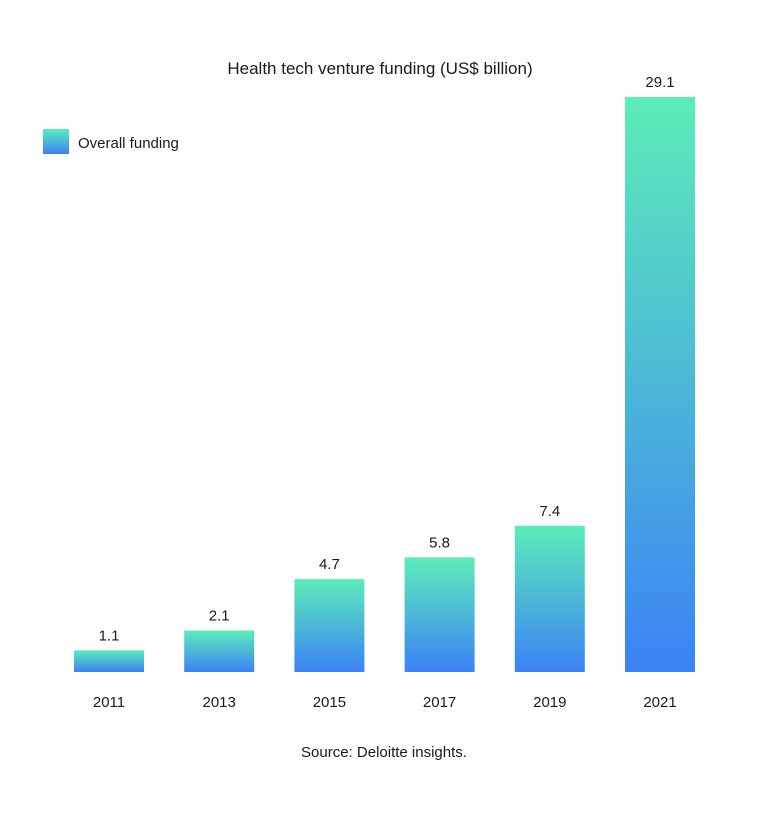 The height and width of the screenshot is (814, 768). I want to click on bar-2013, so click(219, 651).